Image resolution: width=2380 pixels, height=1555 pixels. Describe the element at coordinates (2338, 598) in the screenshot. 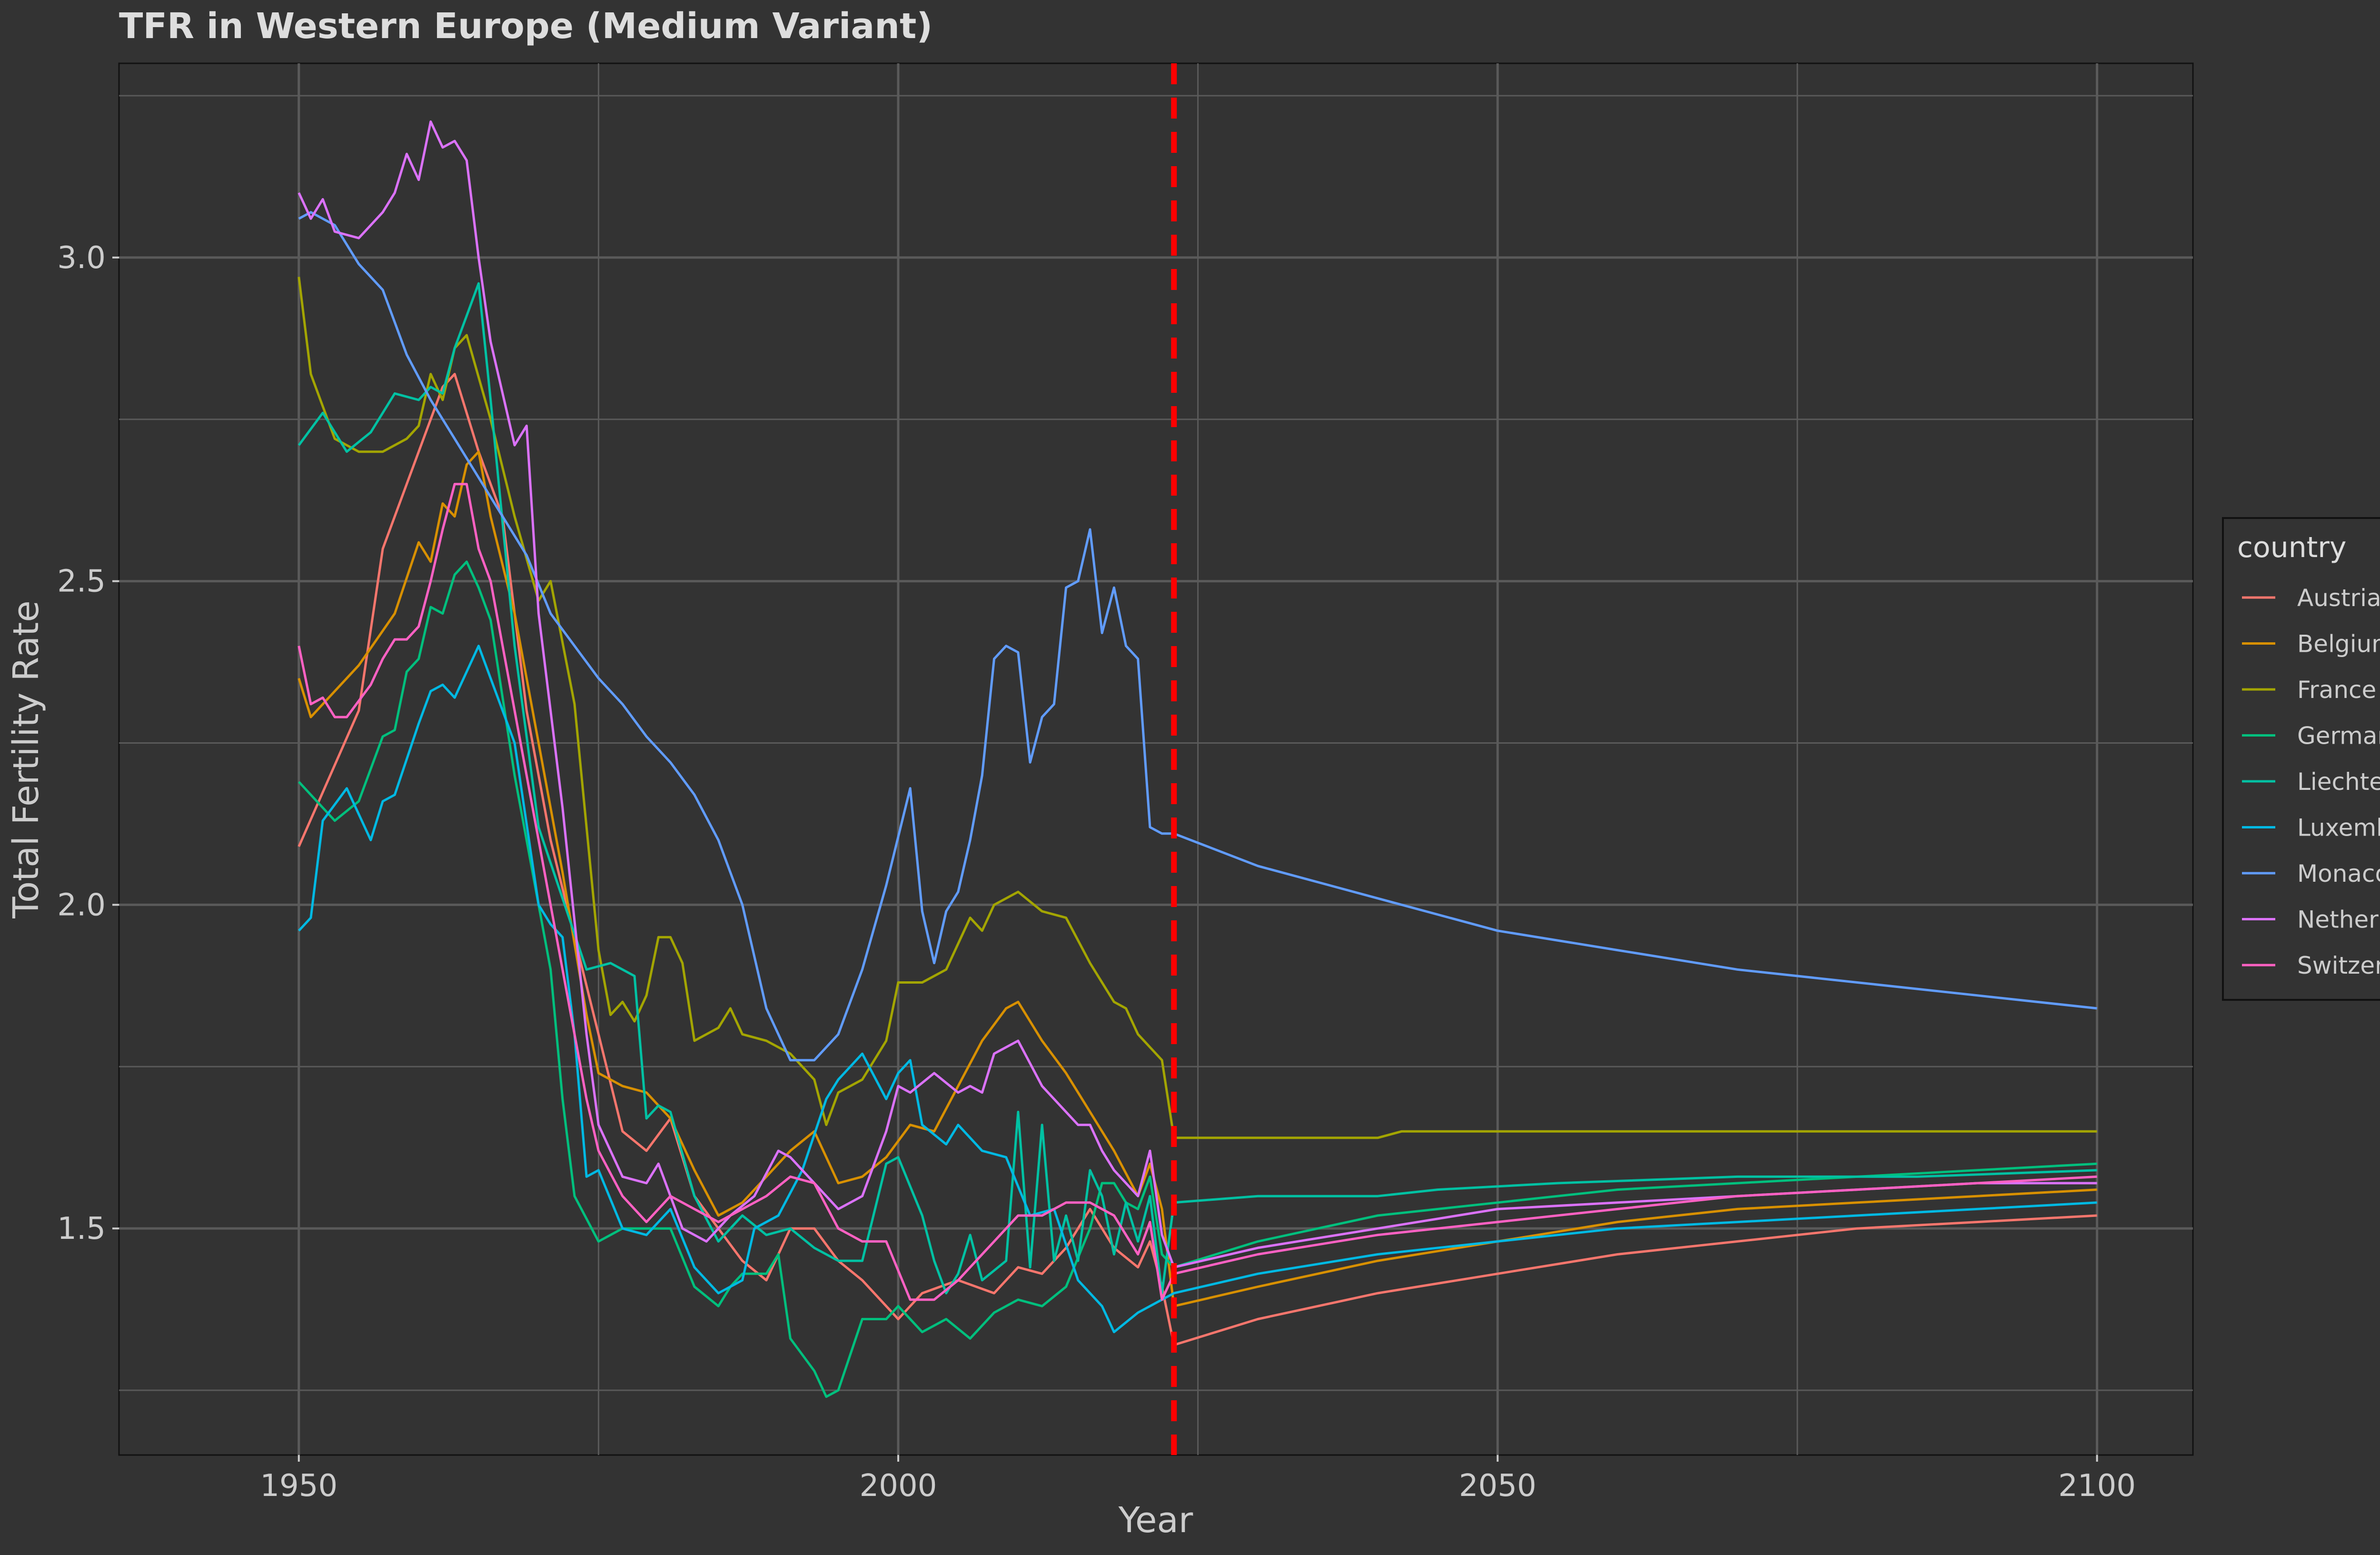

I see `legend-label-austria: Austria` at that location.